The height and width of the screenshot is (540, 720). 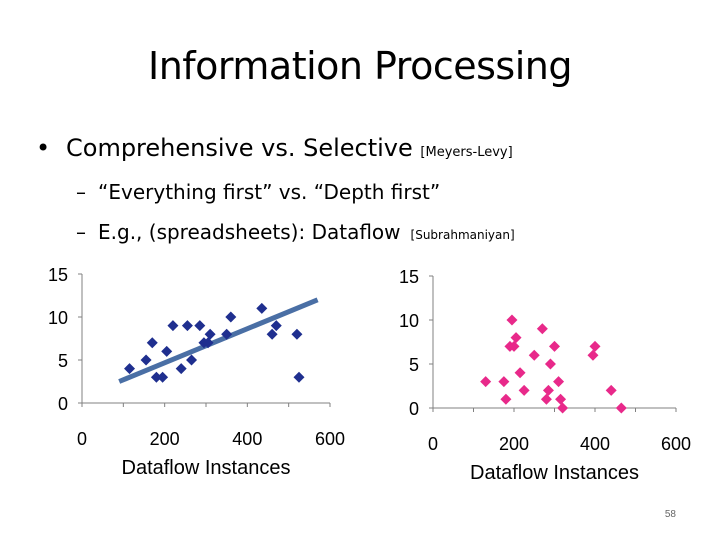 What do you see at coordinates (218, 340) in the screenshot?
I see `trend-line` at bounding box center [218, 340].